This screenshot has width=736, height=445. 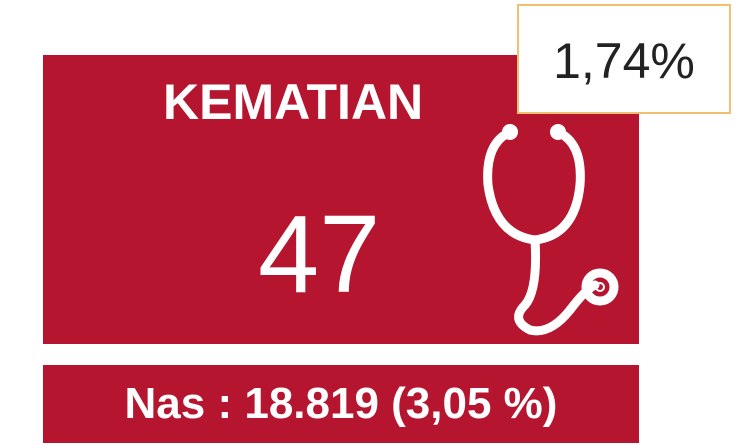 What do you see at coordinates (293, 102) in the screenshot?
I see `card-title: KEMATIAN` at bounding box center [293, 102].